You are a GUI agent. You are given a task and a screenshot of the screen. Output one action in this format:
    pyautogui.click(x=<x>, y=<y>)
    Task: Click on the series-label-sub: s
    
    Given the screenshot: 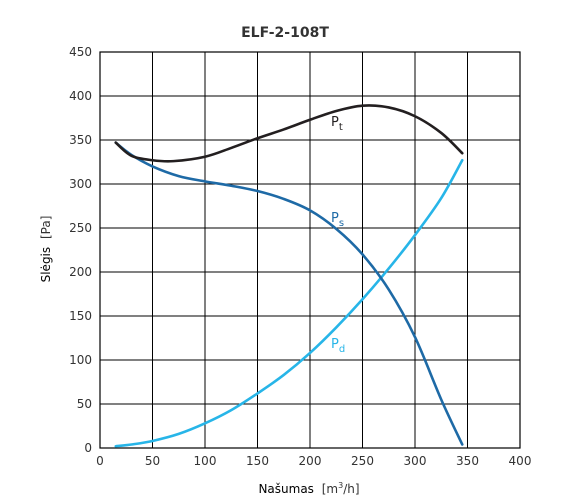 What is the action you would take?
    pyautogui.click(x=341, y=223)
    